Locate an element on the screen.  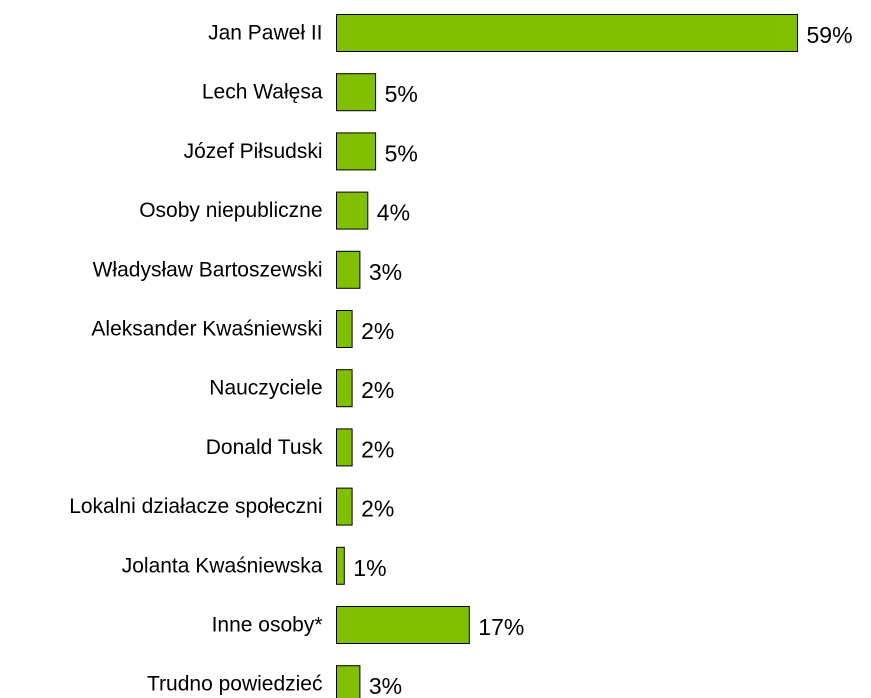
category-label: Trudno powiedzieć is located at coordinates (235, 684).